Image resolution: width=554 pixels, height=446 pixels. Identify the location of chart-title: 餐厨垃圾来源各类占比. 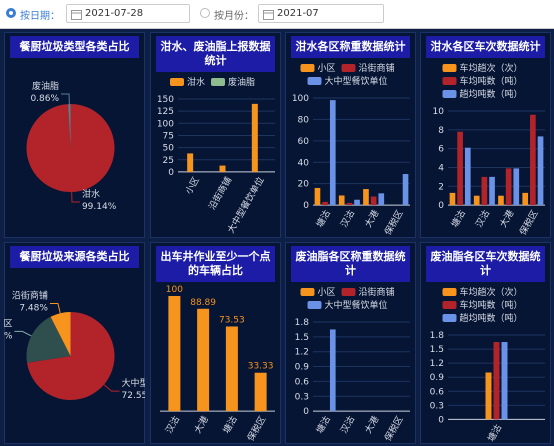
(74, 256).